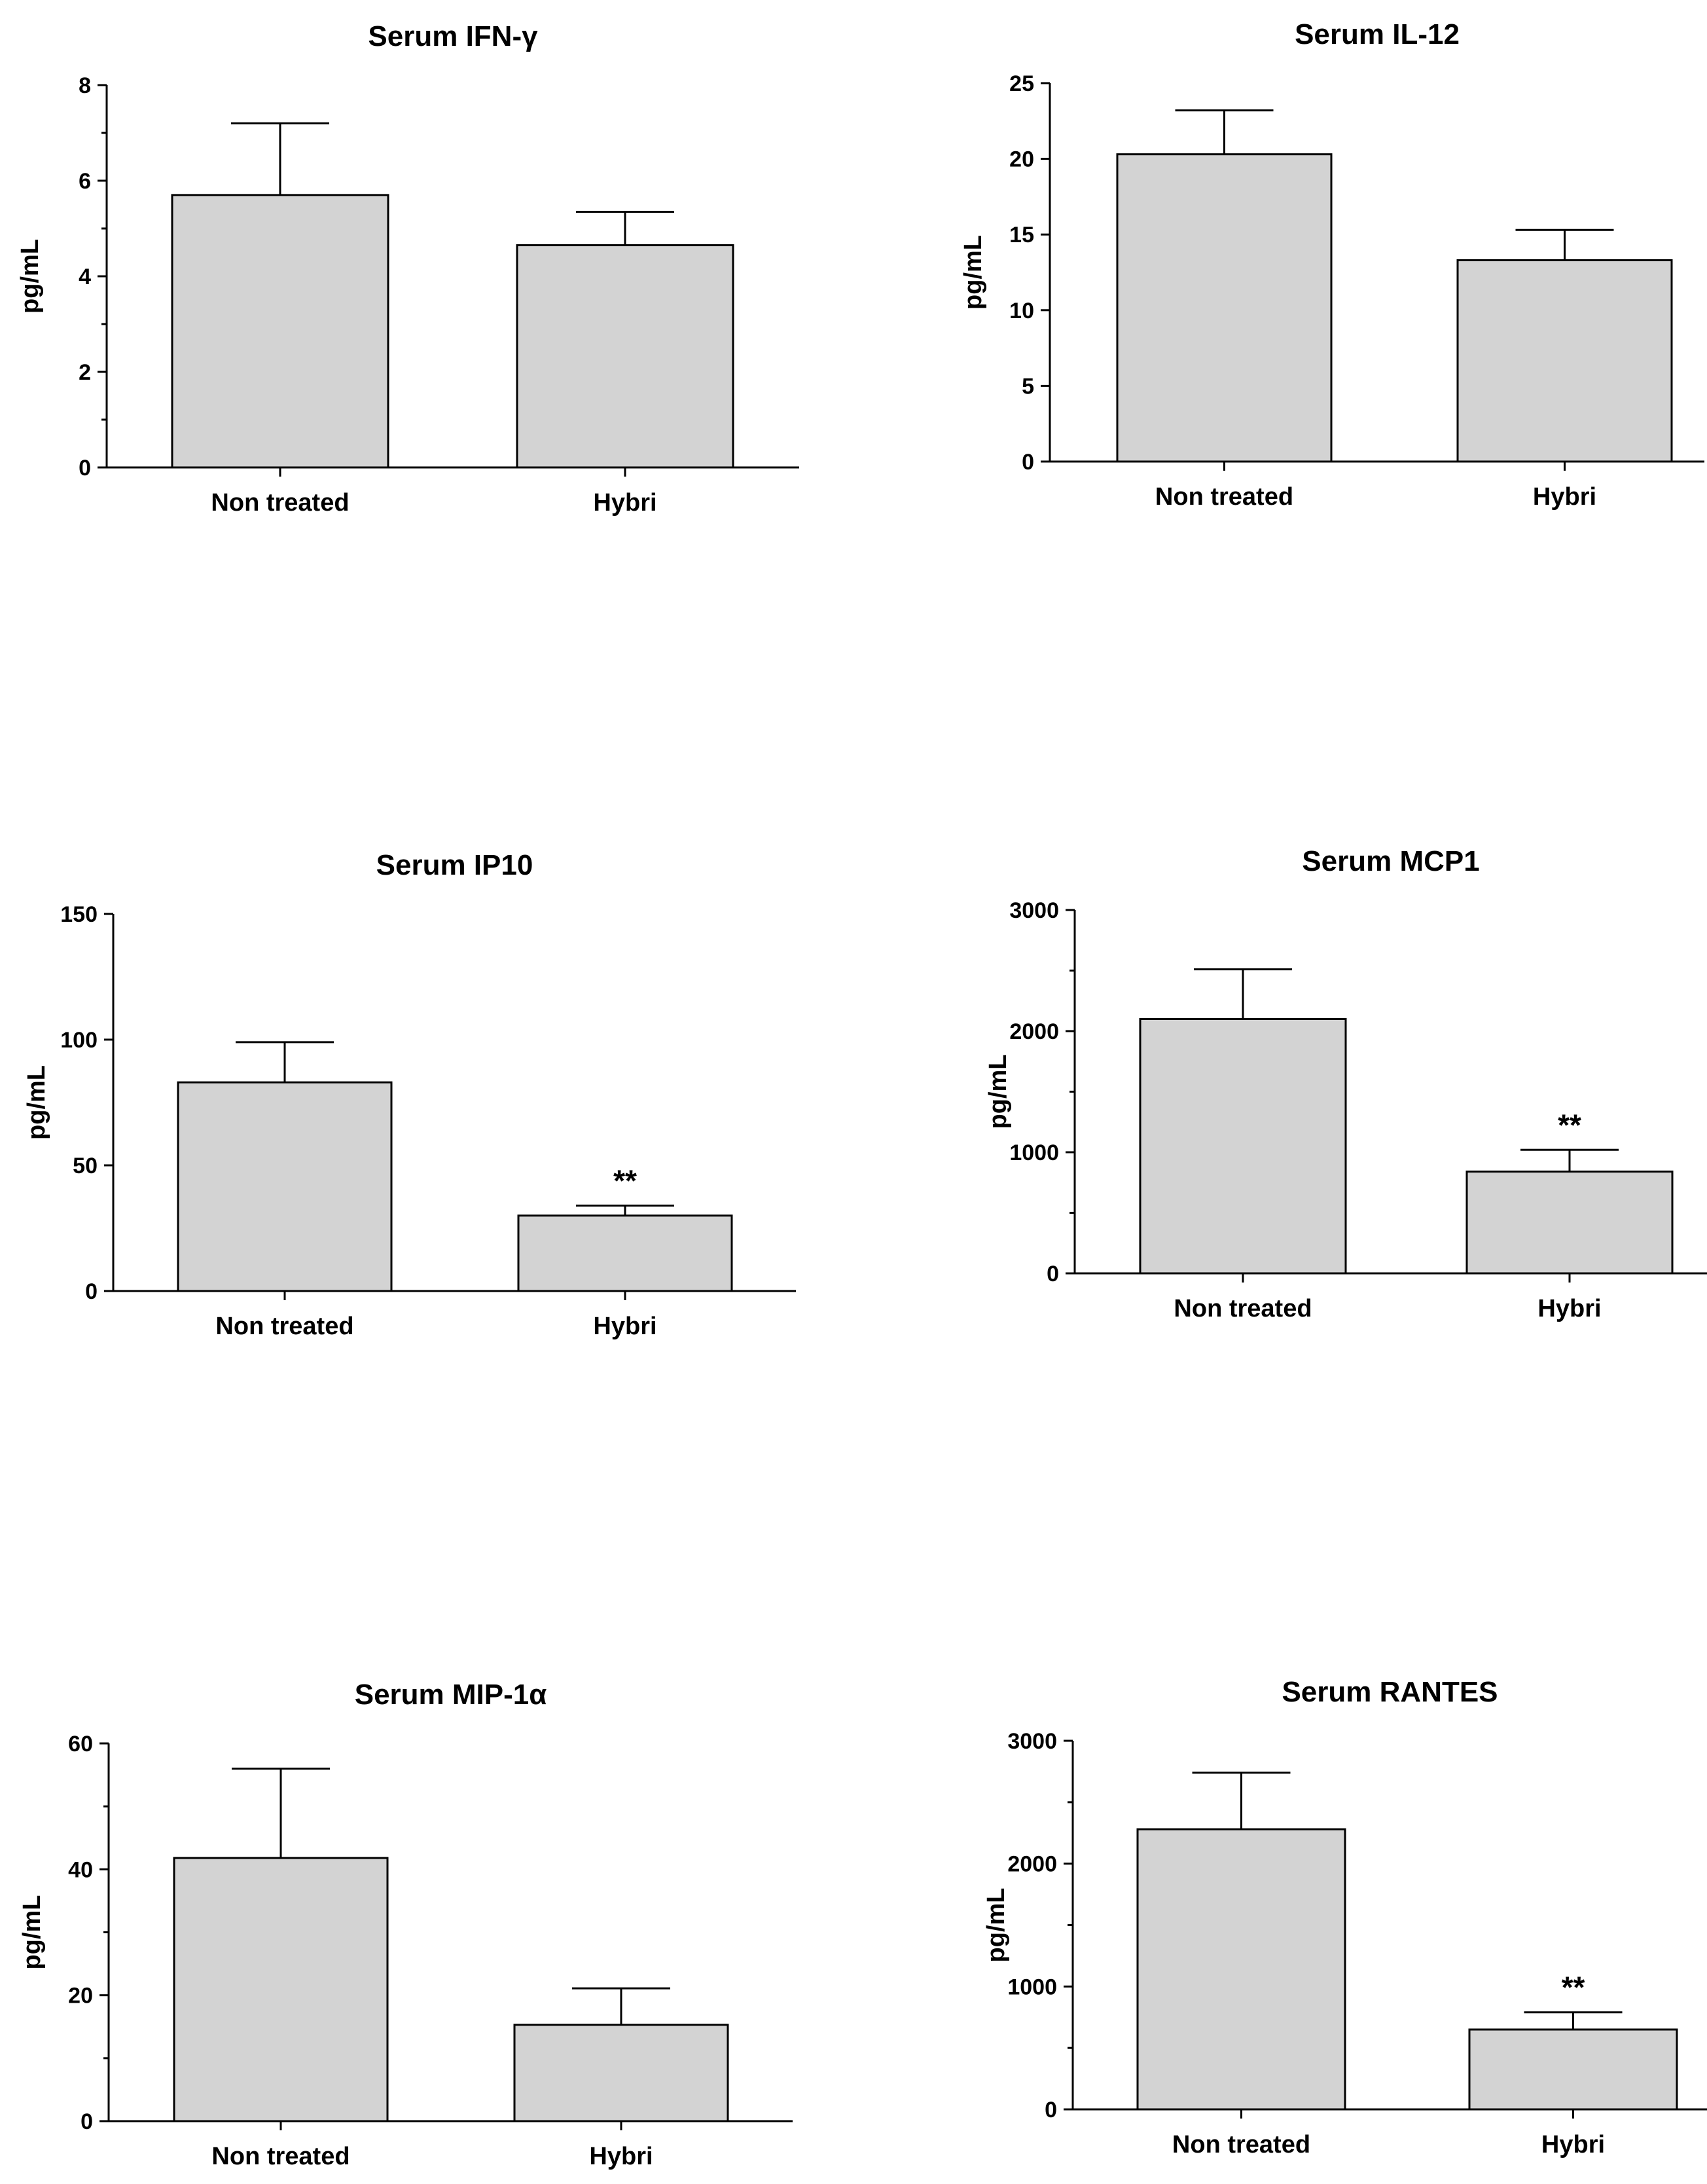  I want to click on y-tick-label: 50, so click(85, 1166).